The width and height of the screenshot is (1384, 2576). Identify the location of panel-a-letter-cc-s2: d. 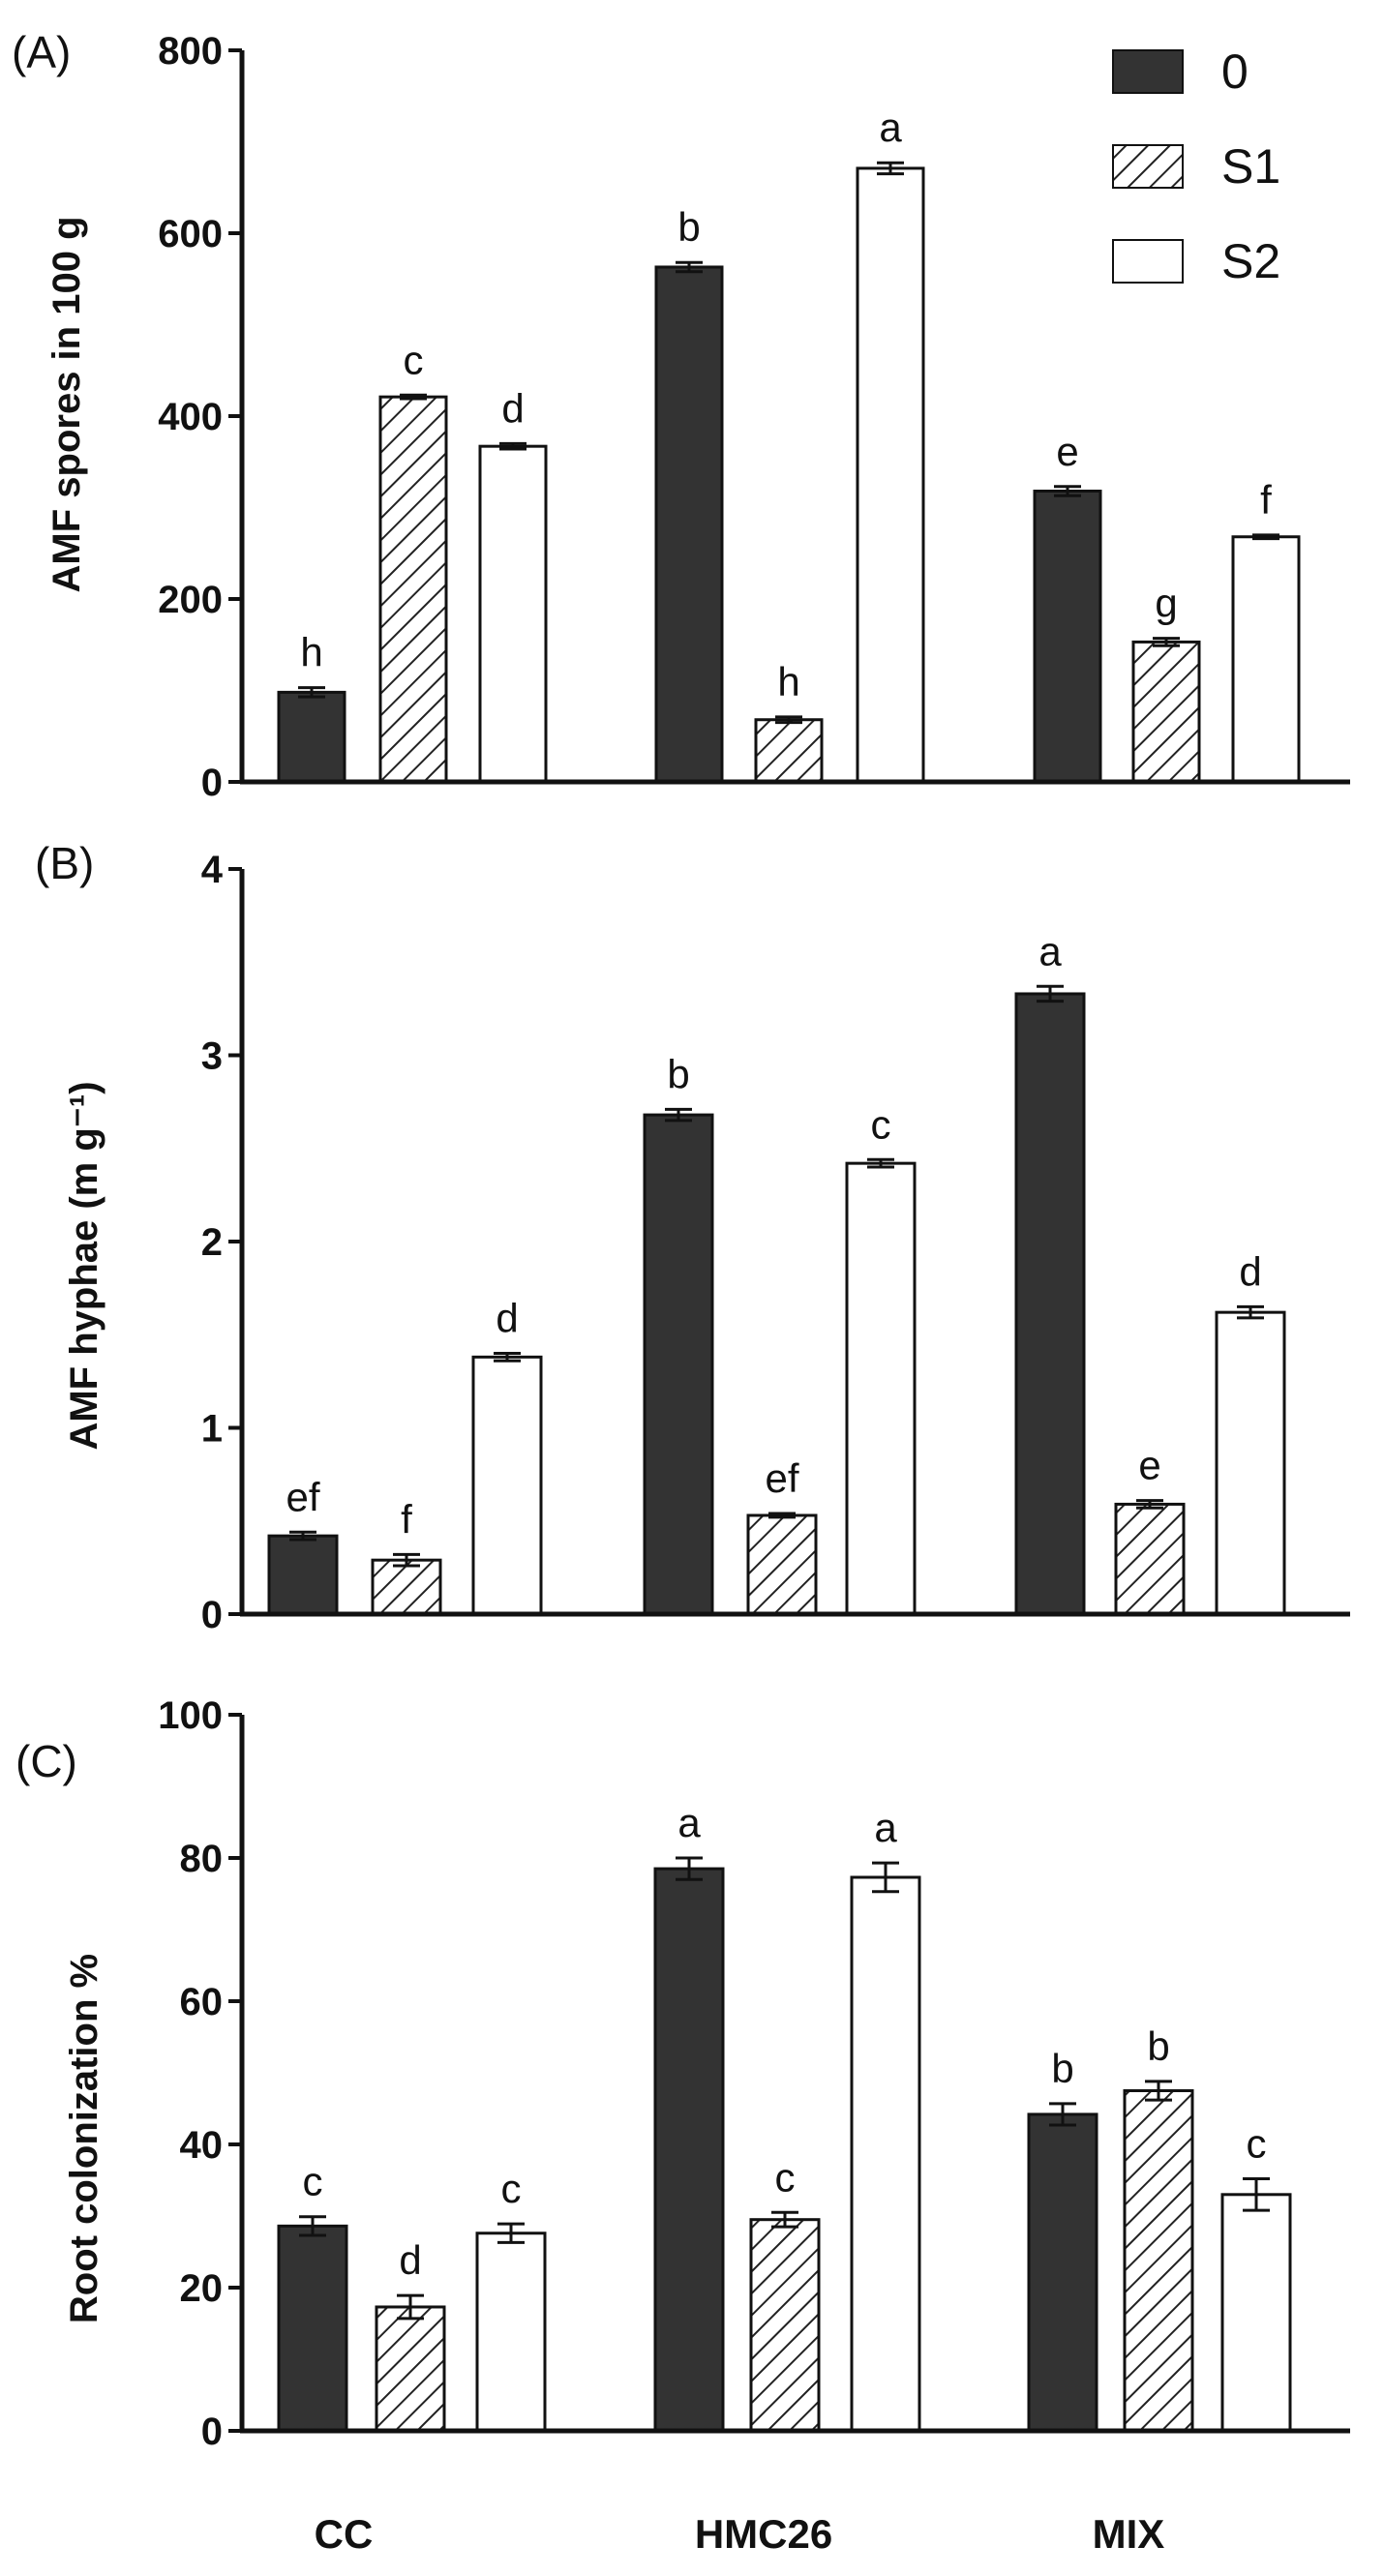
(512, 408).